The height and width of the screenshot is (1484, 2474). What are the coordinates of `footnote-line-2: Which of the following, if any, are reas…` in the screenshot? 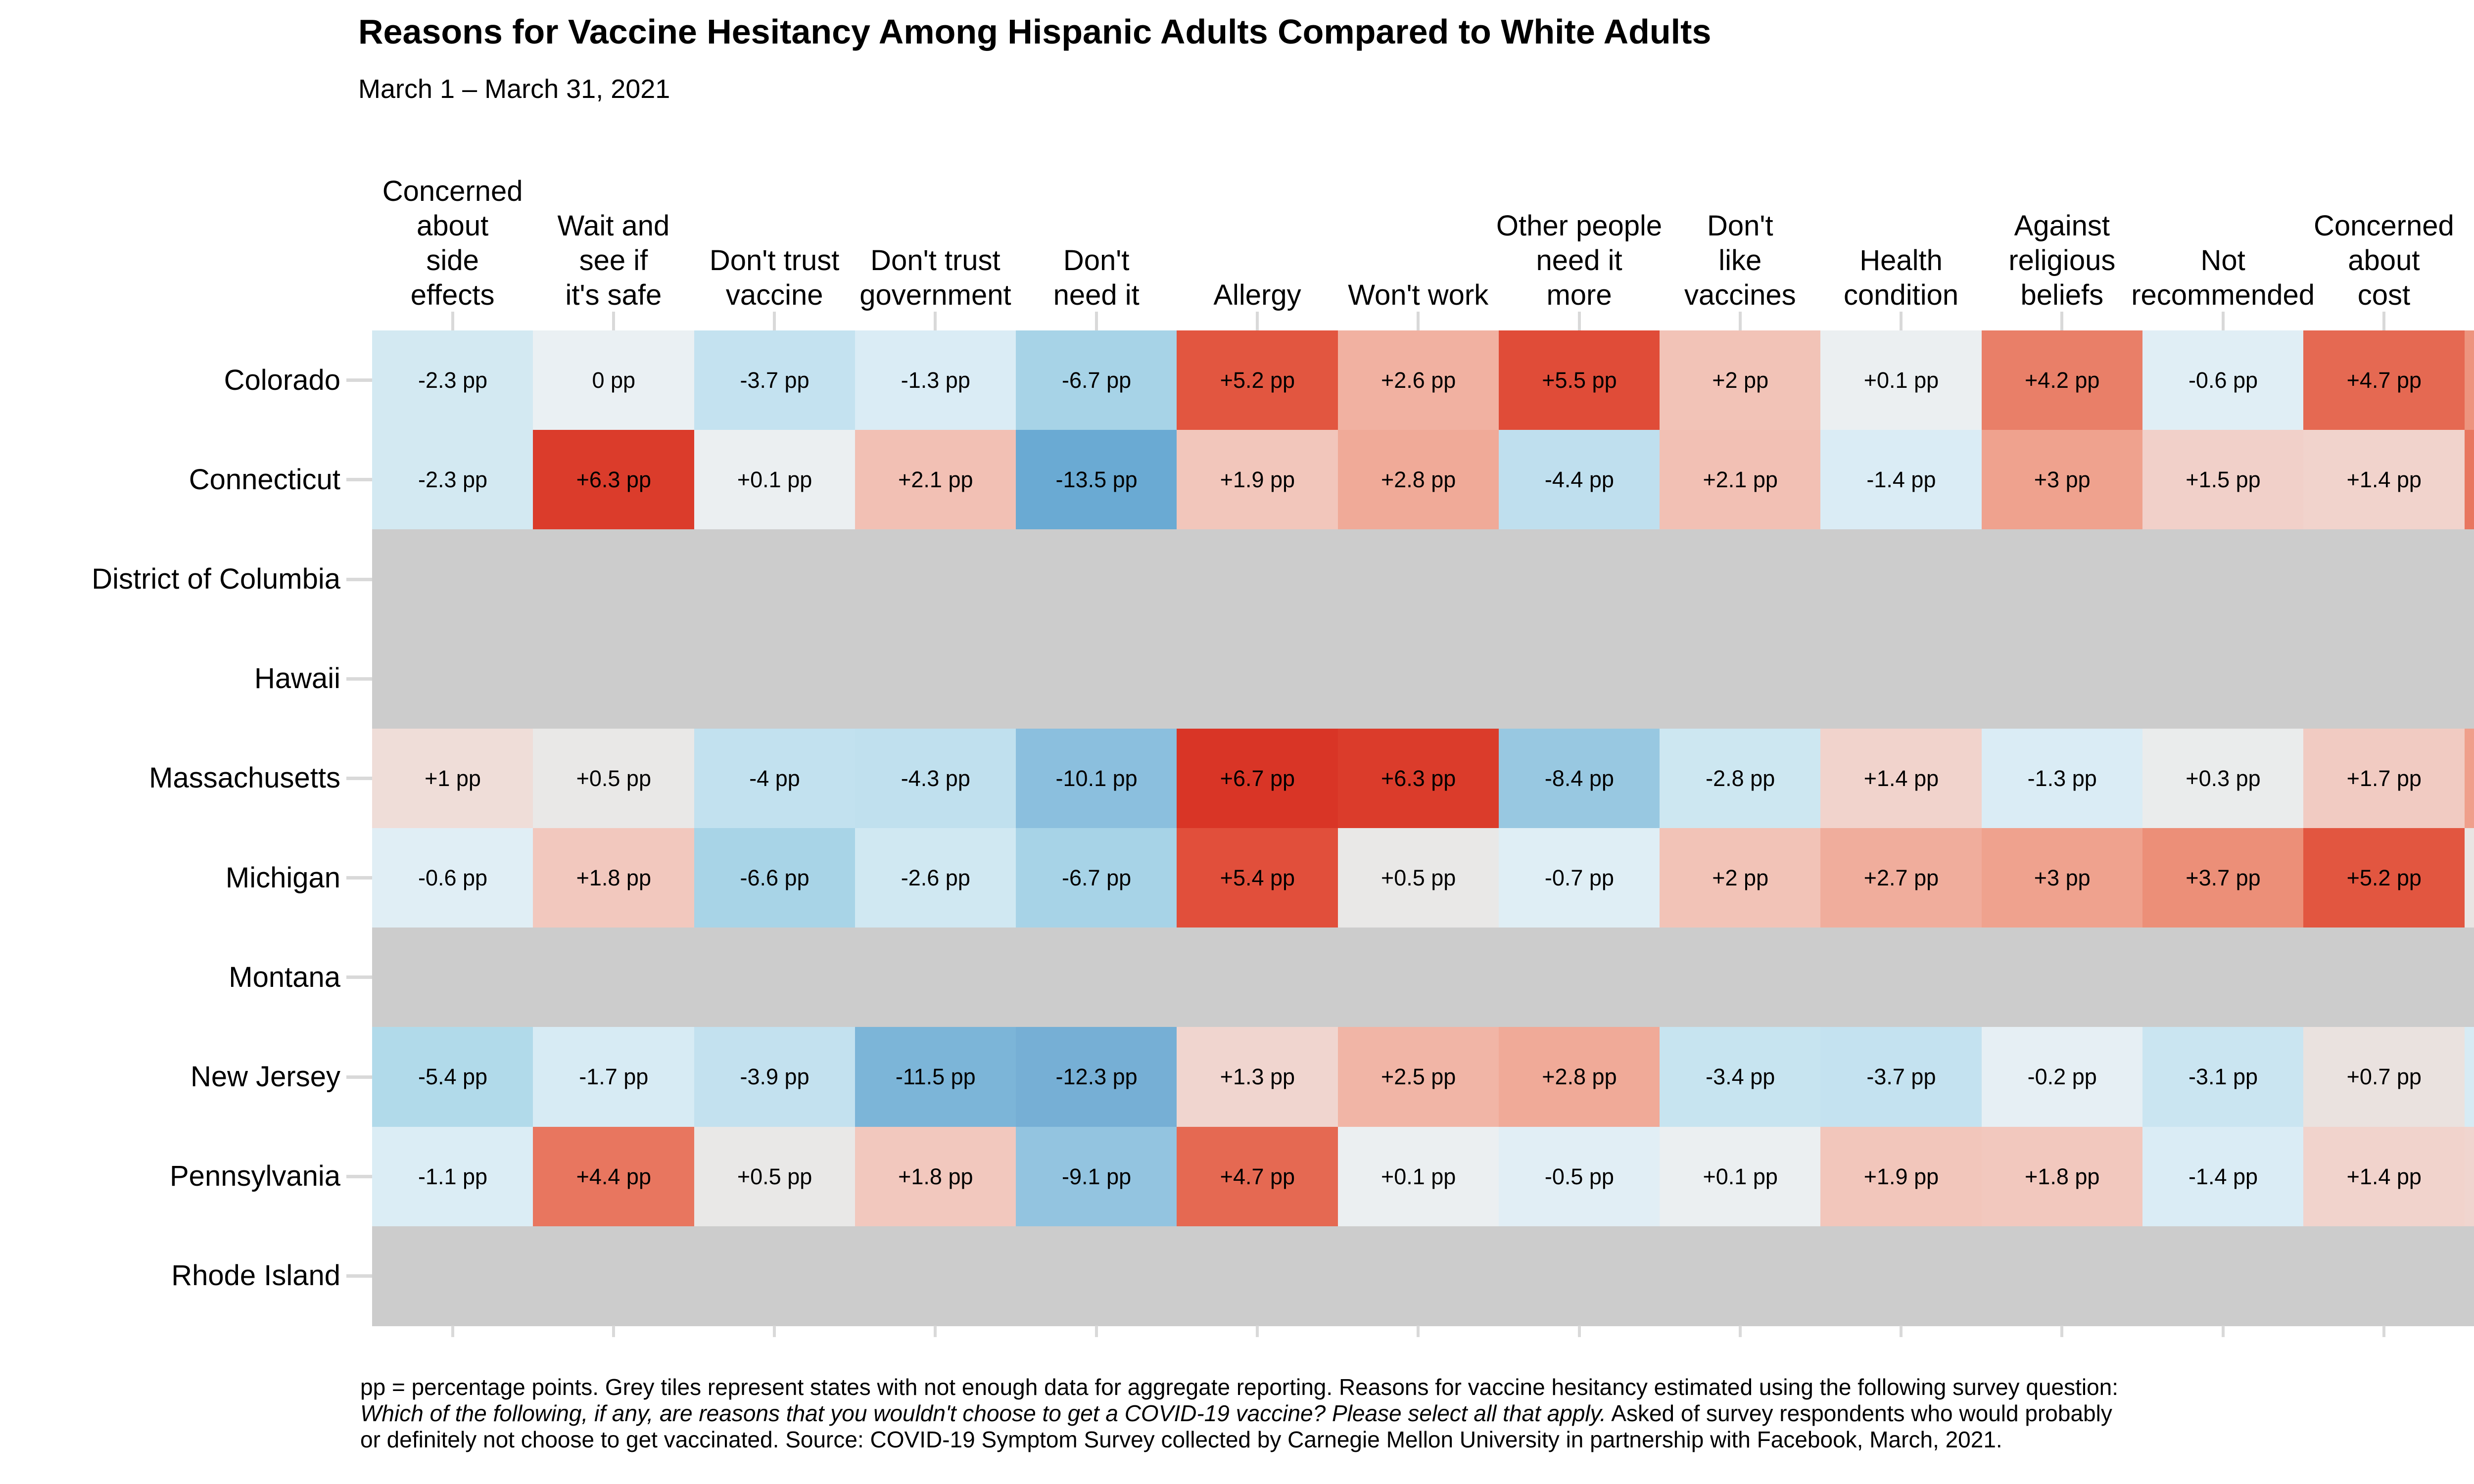 It's located at (1417, 1413).